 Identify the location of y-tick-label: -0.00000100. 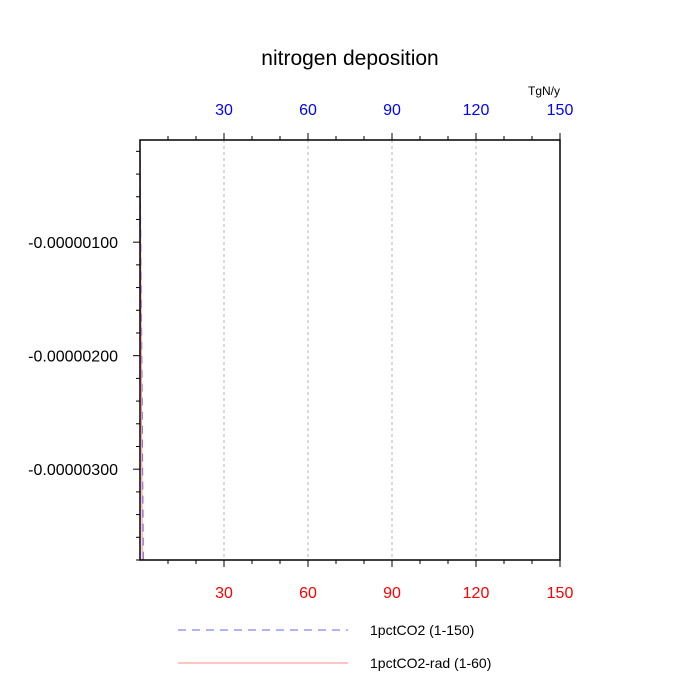
(73, 243).